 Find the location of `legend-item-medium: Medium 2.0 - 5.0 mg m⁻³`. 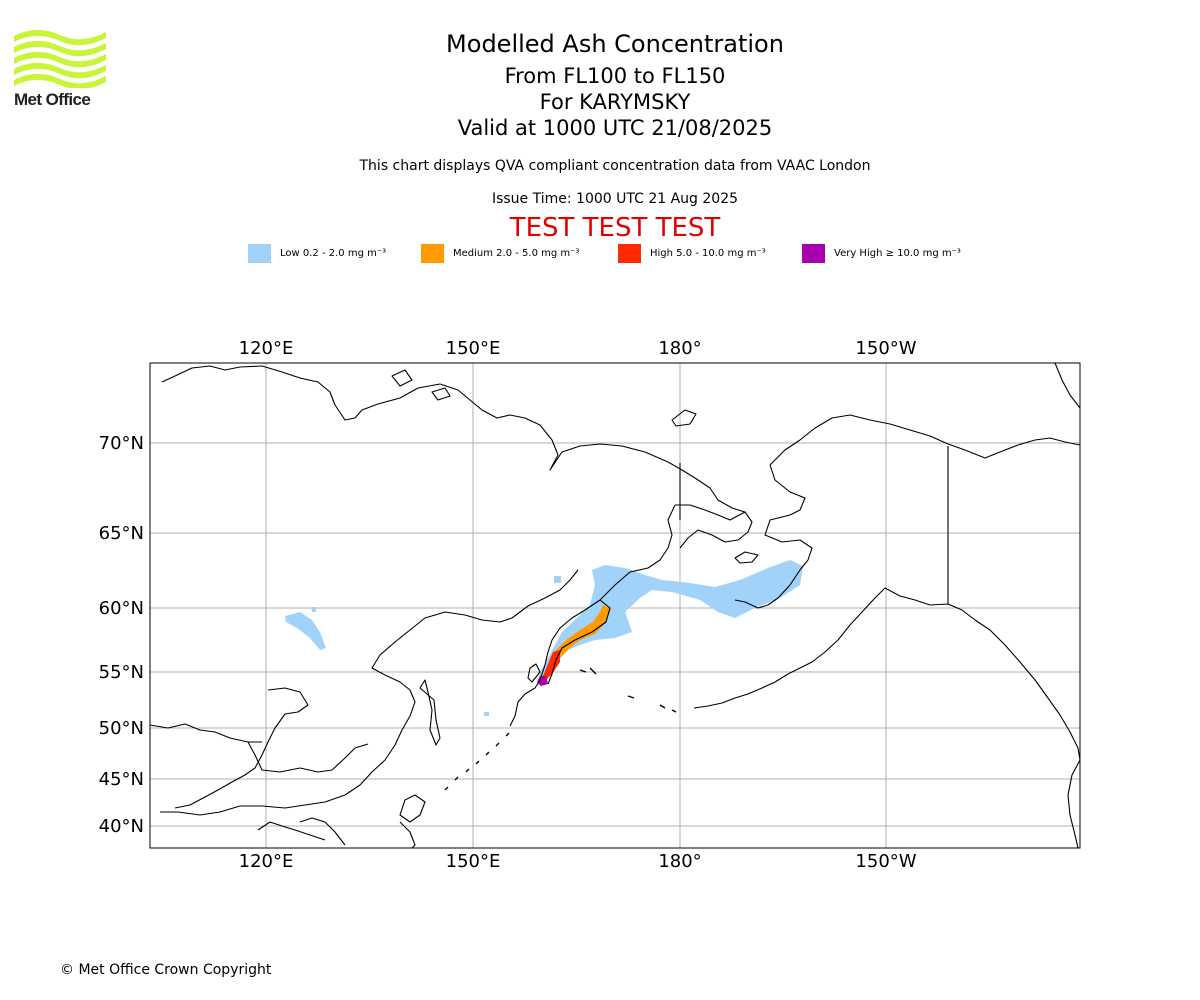

legend-item-medium: Medium 2.0 - 5.0 mg m⁻³ is located at coordinates (500, 253).